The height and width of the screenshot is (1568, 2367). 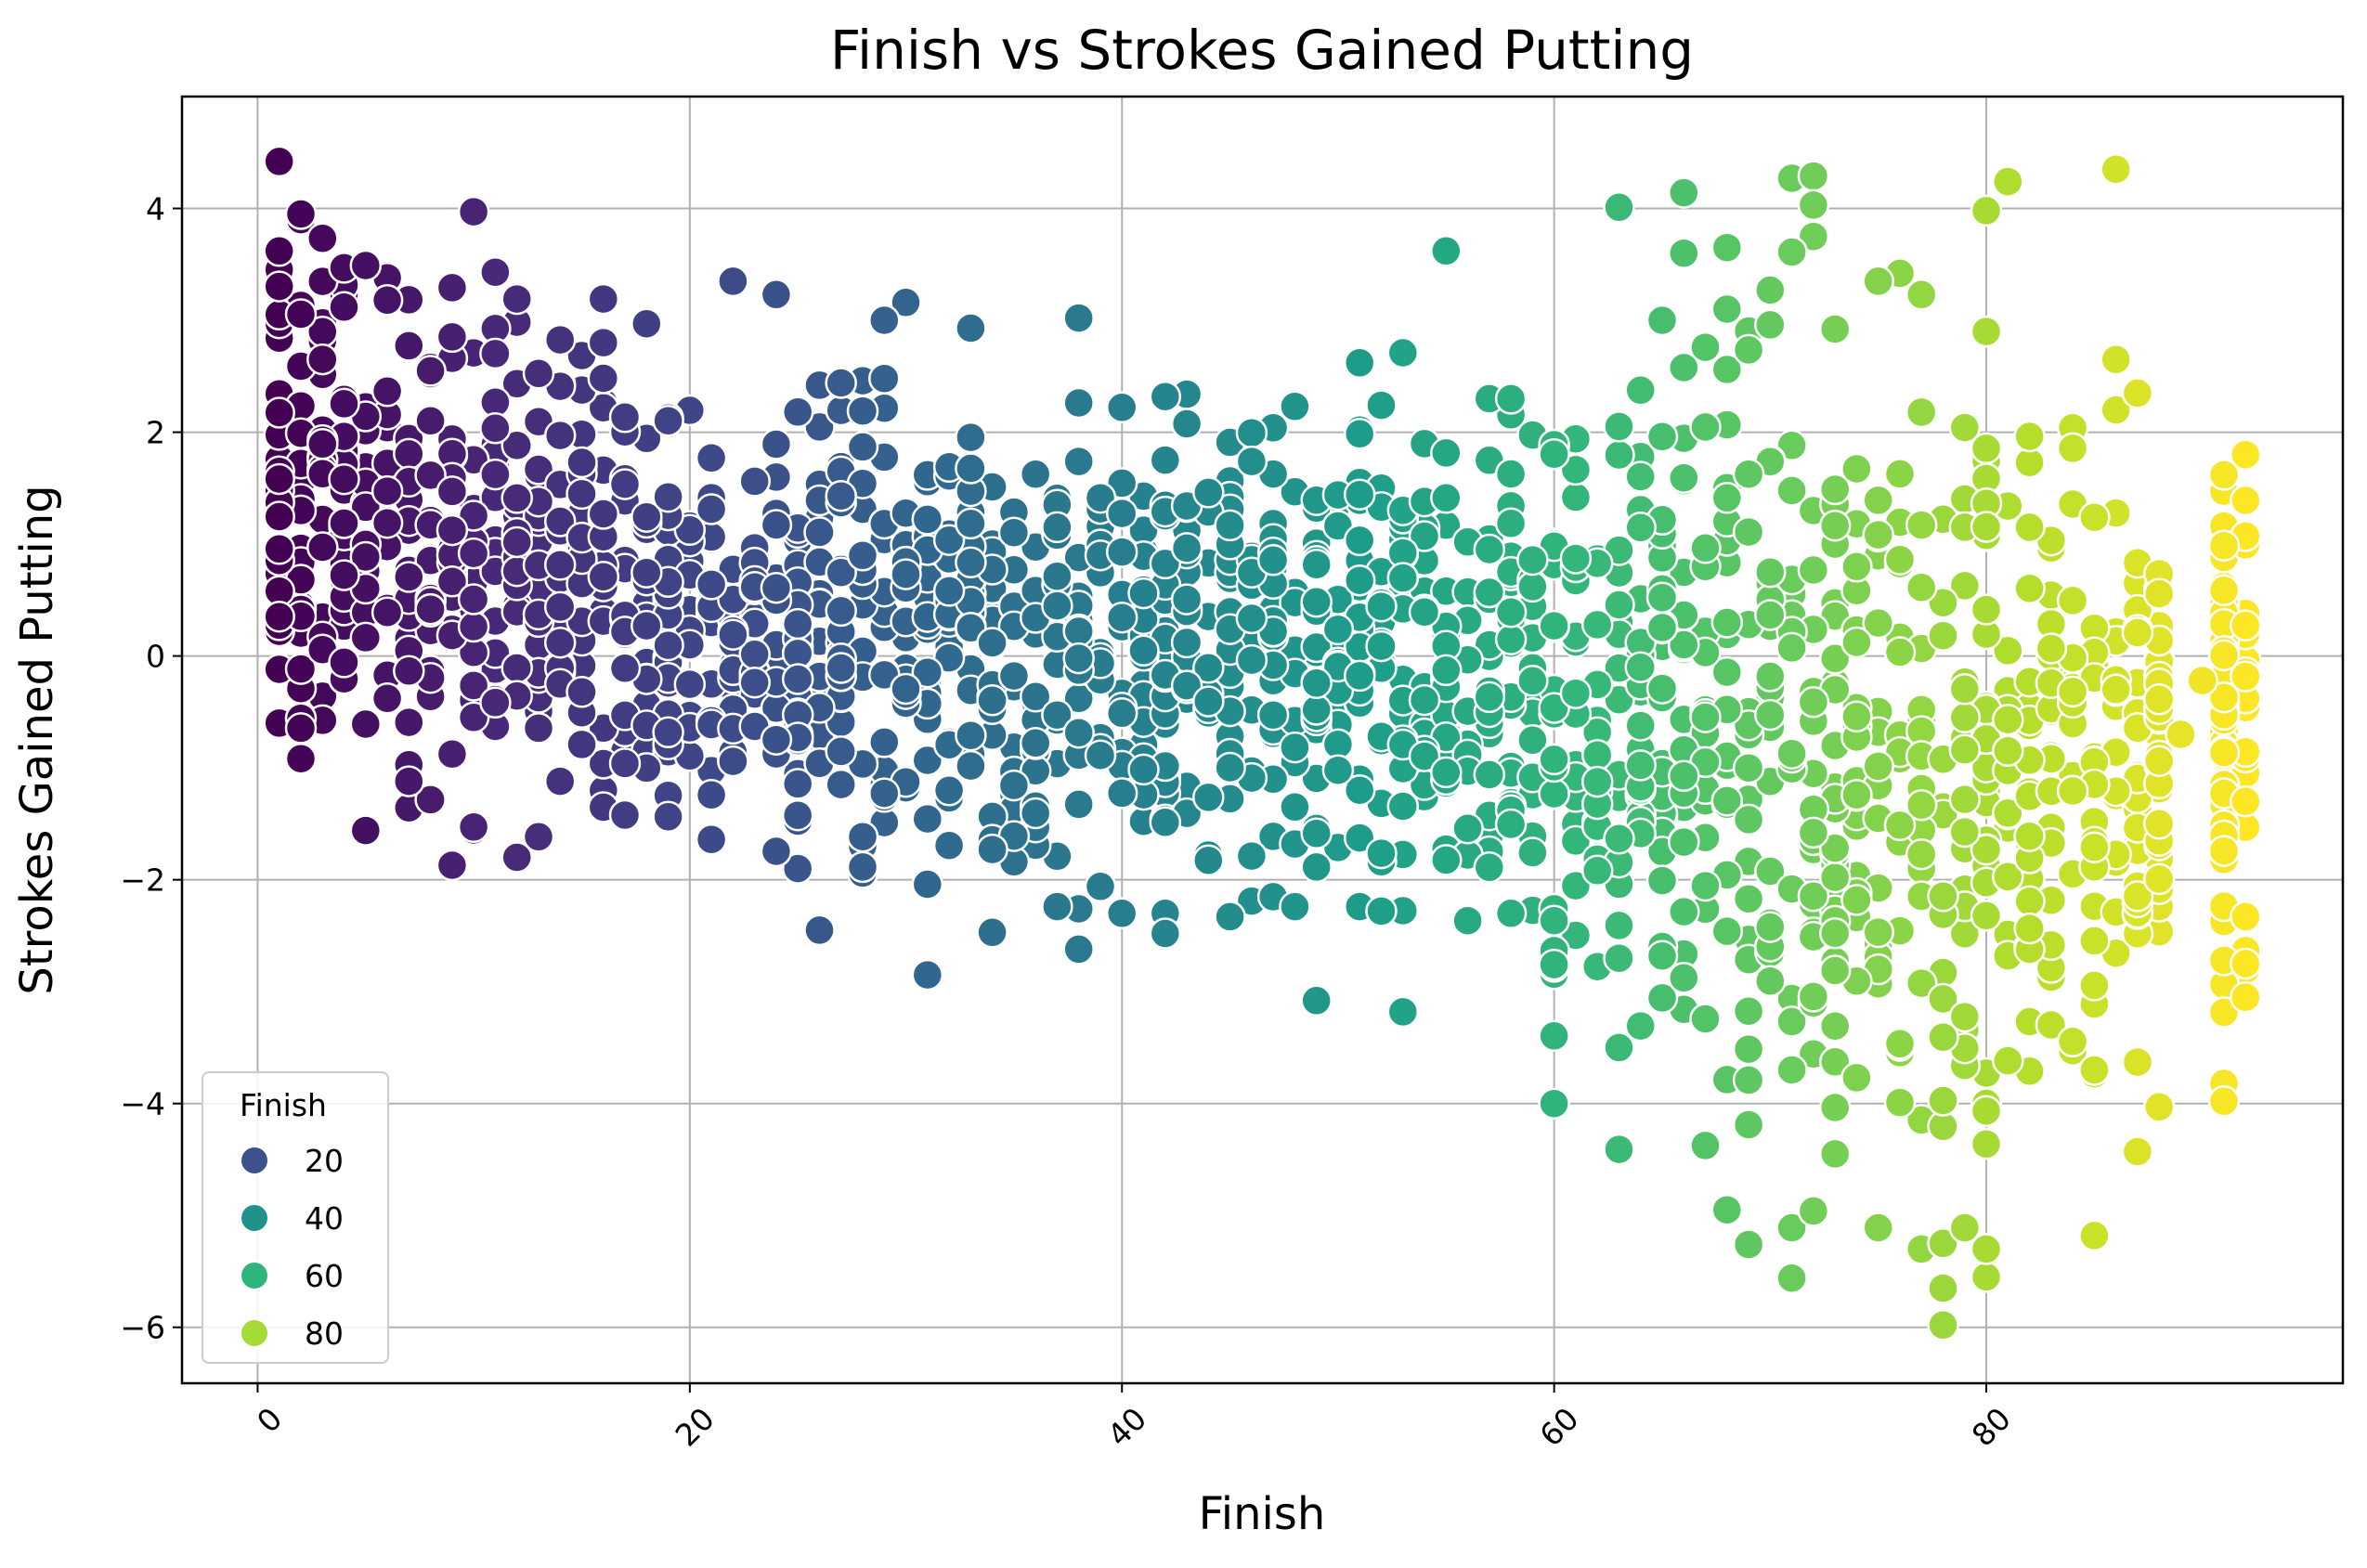 What do you see at coordinates (254, 1275) in the screenshot?
I see `legend-marker` at bounding box center [254, 1275].